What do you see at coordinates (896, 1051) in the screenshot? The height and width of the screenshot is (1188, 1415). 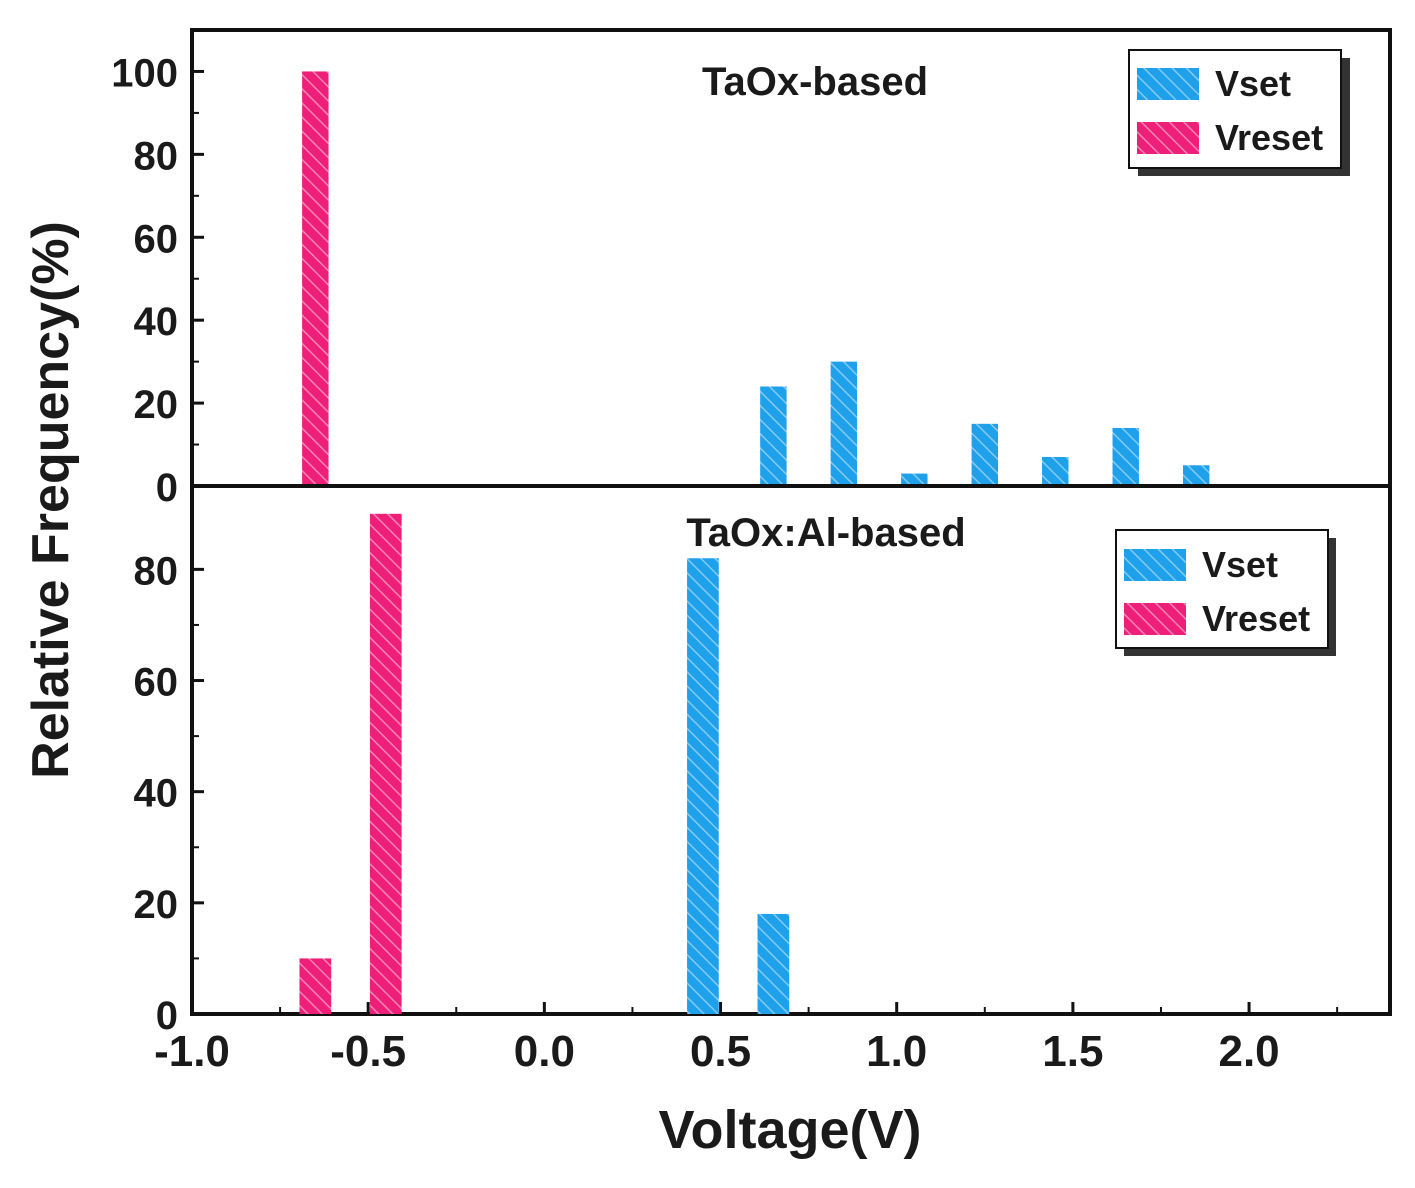 I see `x-tick-label: 1.0` at bounding box center [896, 1051].